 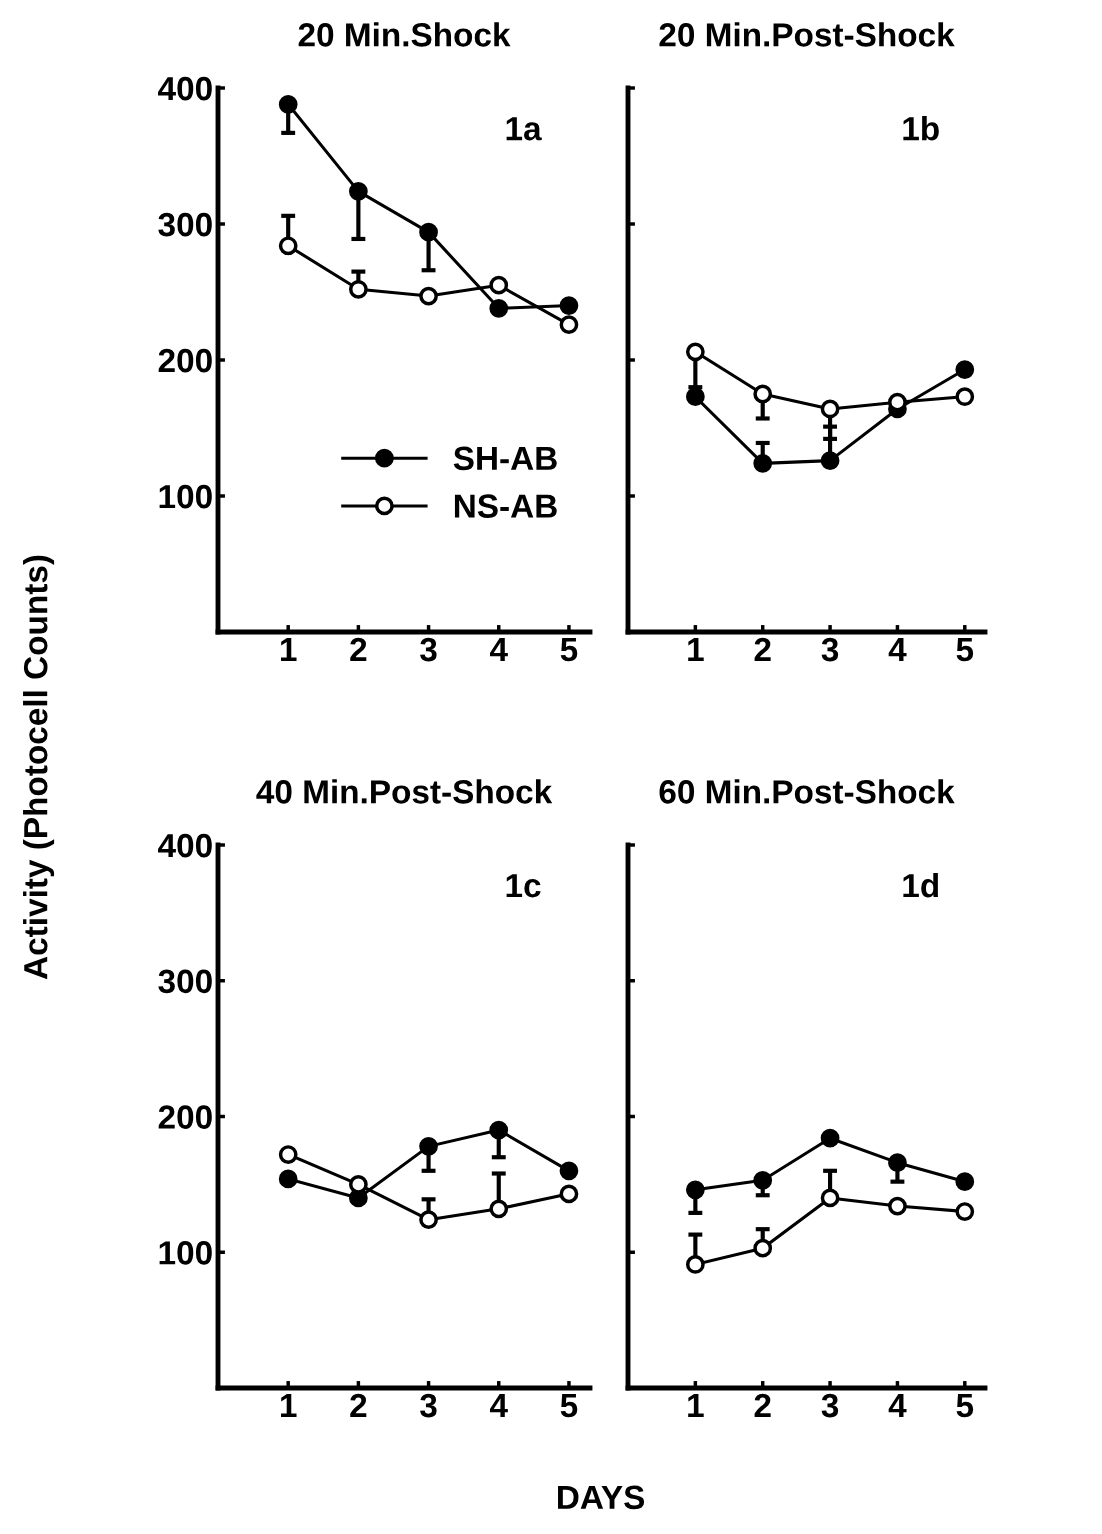 I want to click on annotation: 1a, so click(x=524, y=129).